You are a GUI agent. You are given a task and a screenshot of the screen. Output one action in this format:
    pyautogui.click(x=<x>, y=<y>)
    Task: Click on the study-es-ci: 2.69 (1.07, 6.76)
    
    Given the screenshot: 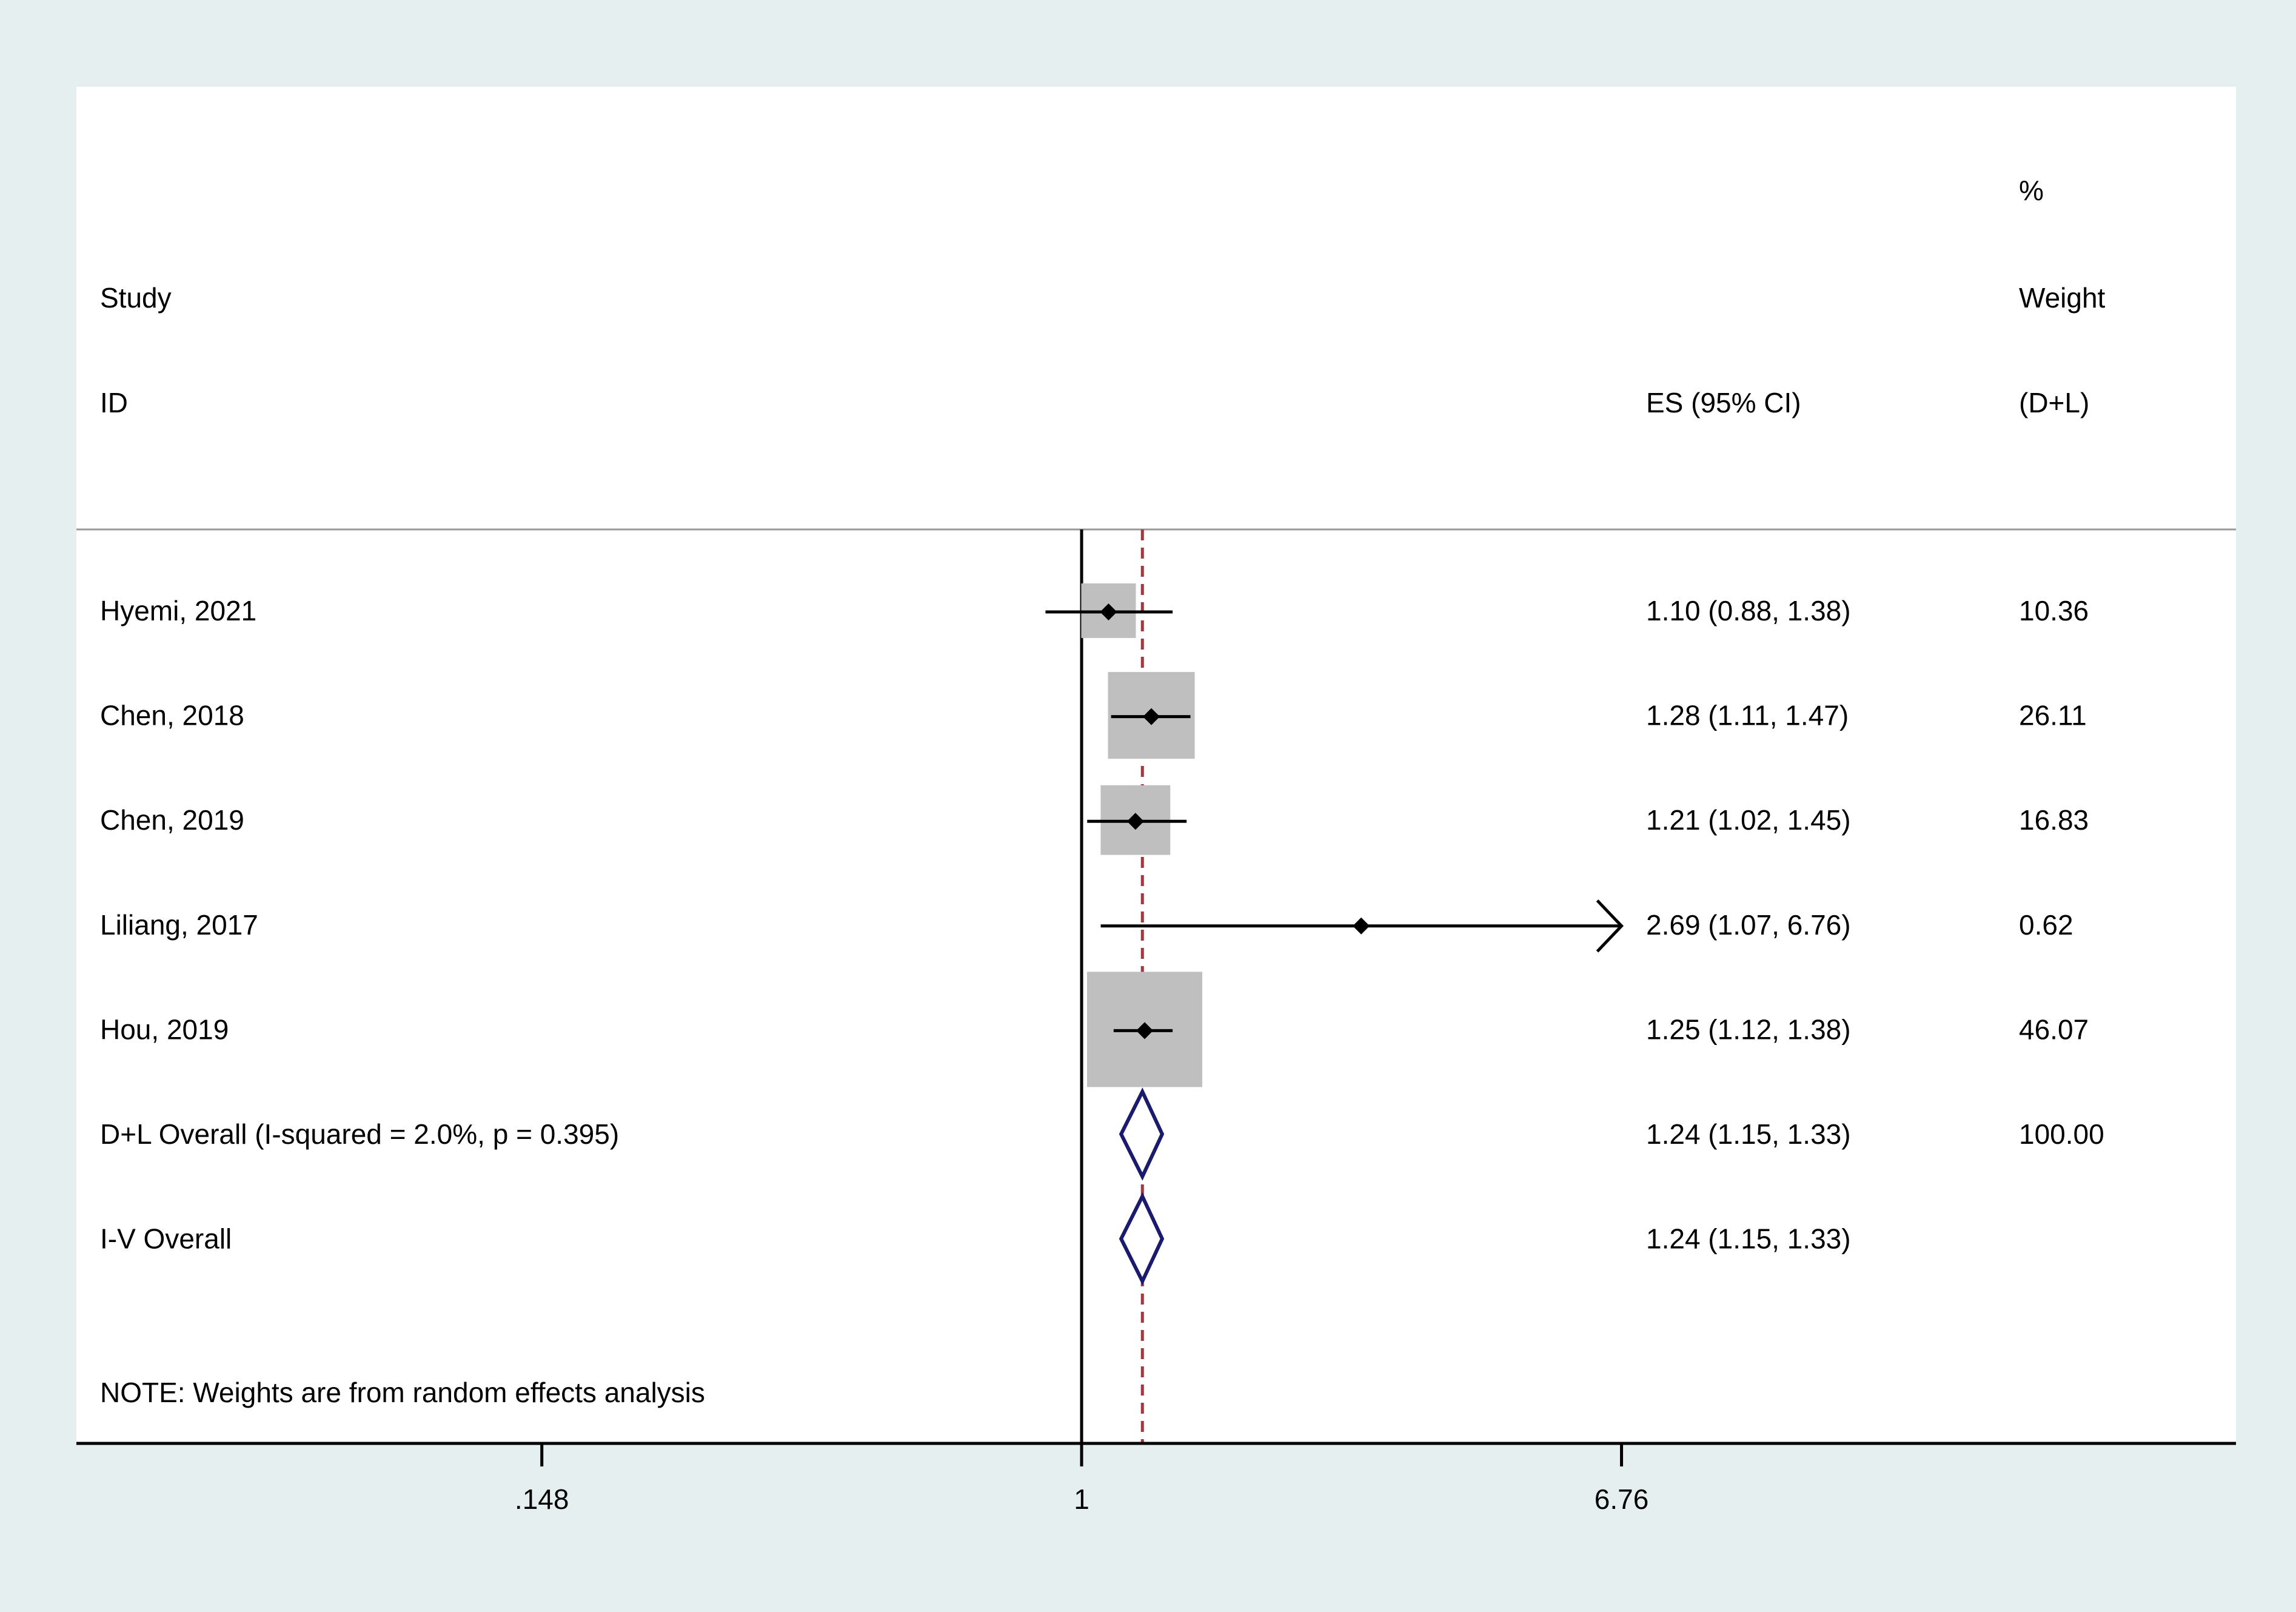 What is the action you would take?
    pyautogui.click(x=1748, y=925)
    